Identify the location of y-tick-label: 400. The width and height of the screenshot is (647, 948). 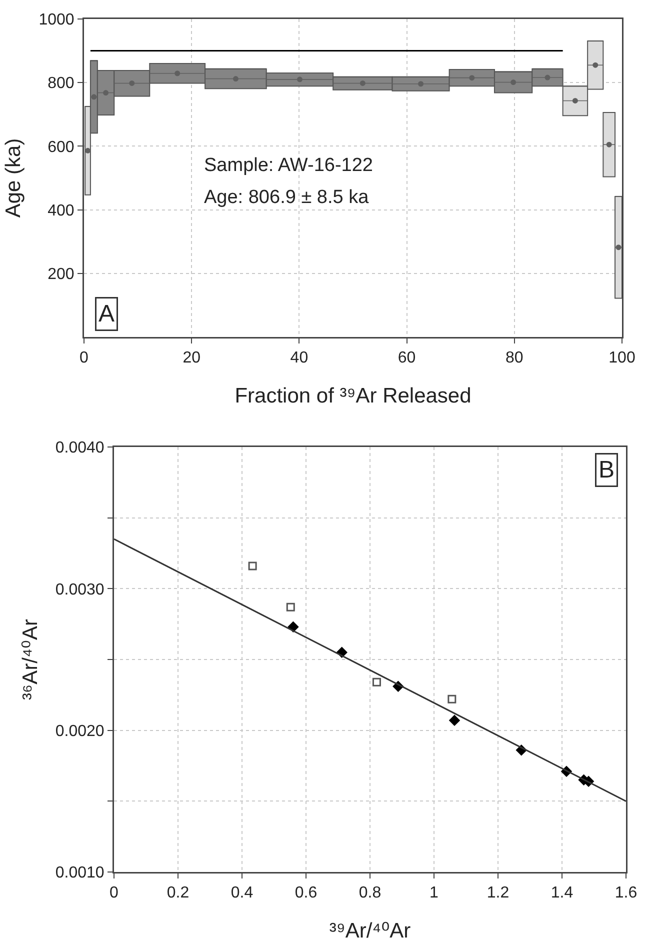
(61, 211).